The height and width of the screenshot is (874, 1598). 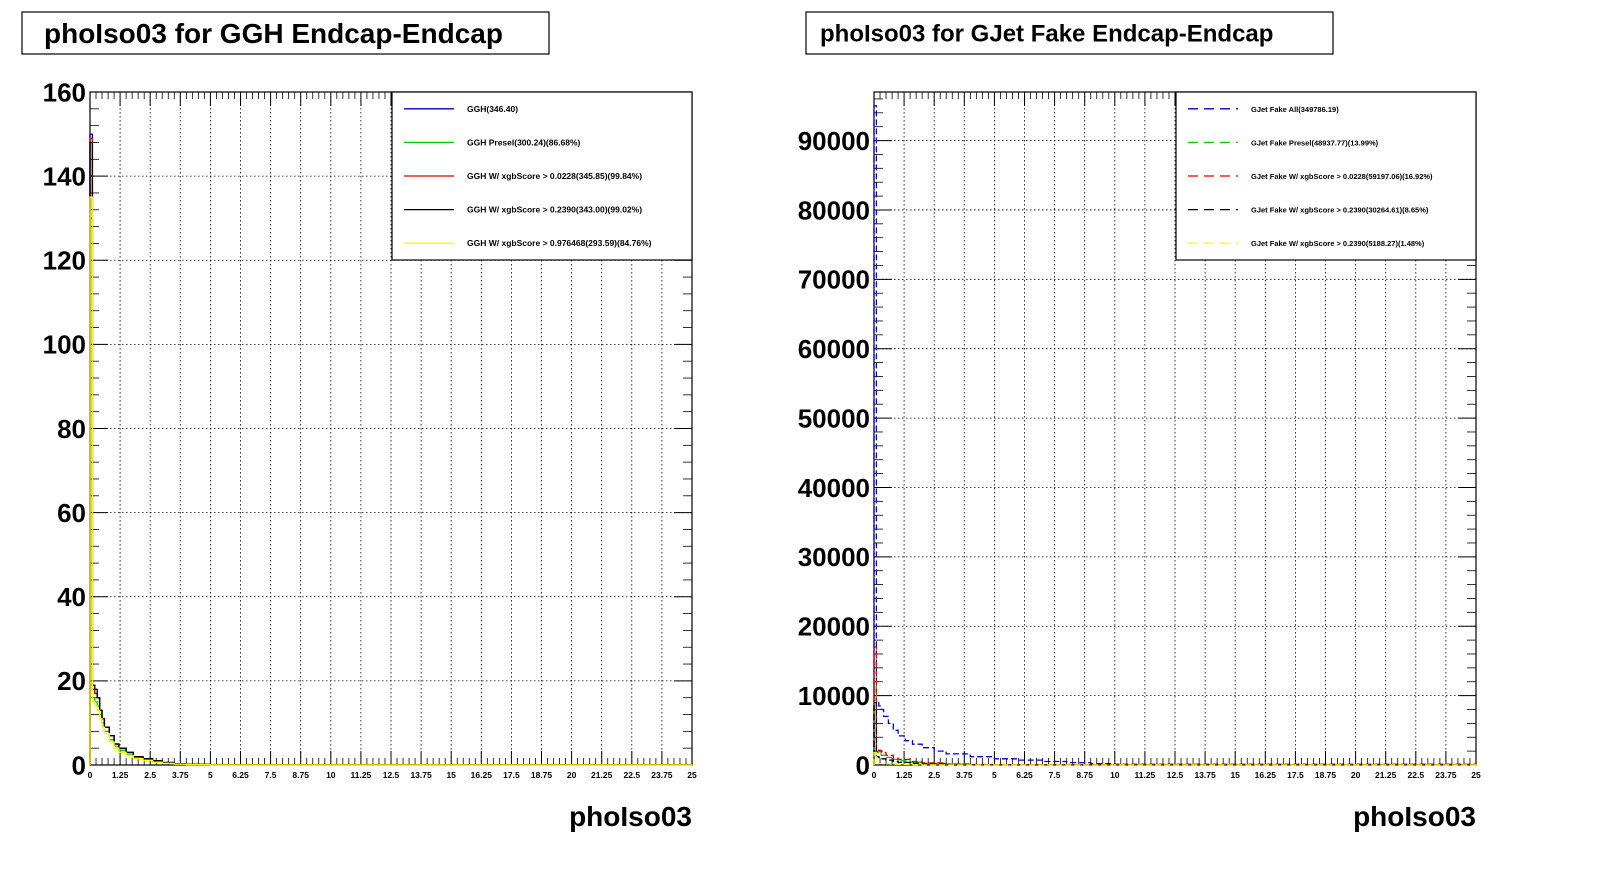 What do you see at coordinates (71, 681) in the screenshot?
I see `y-tick-label: 20` at bounding box center [71, 681].